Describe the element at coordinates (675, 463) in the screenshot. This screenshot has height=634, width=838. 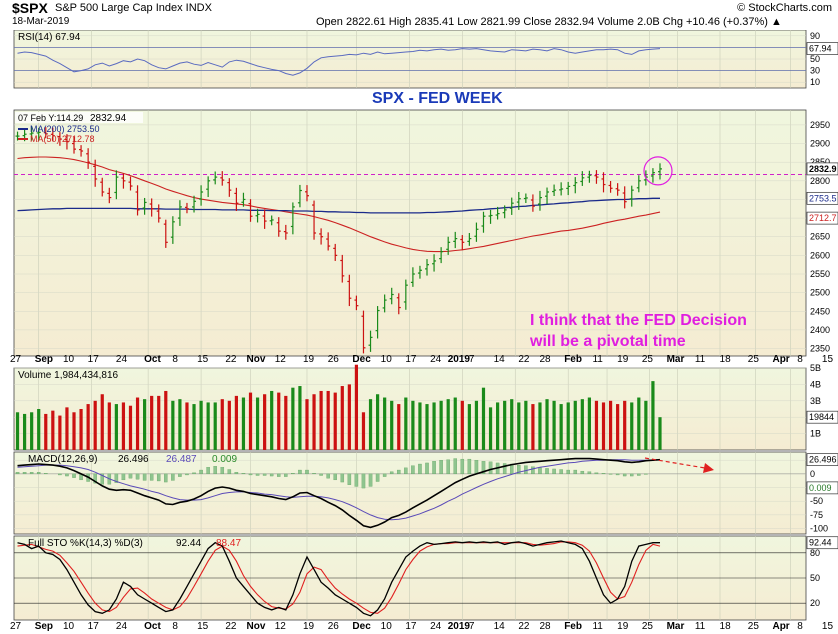
I see `macd-trend-arrow` at that location.